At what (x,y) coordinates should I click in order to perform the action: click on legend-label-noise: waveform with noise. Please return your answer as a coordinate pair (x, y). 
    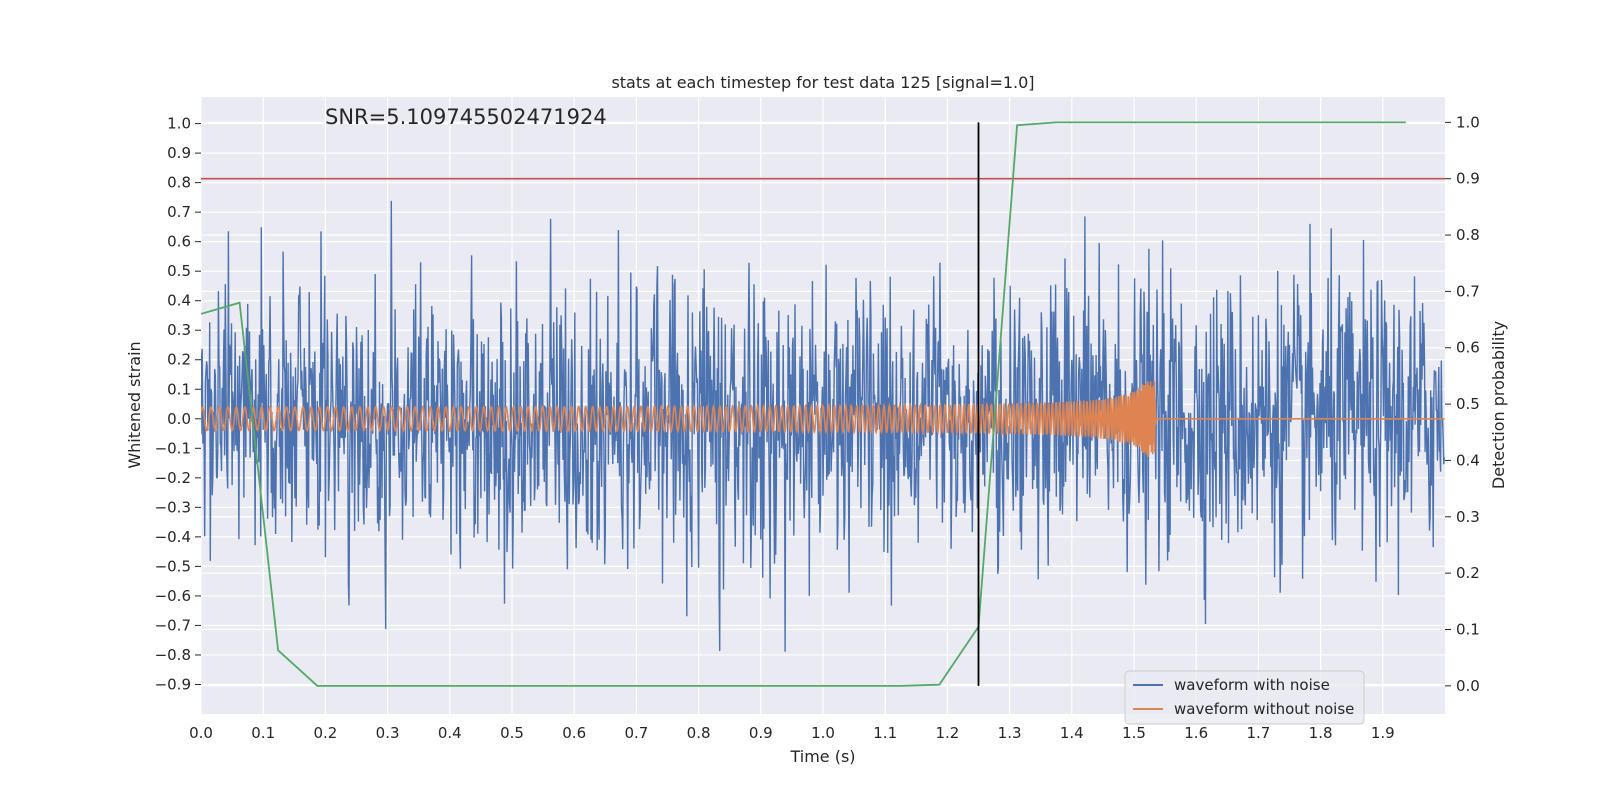
    Looking at the image, I should click on (1252, 685).